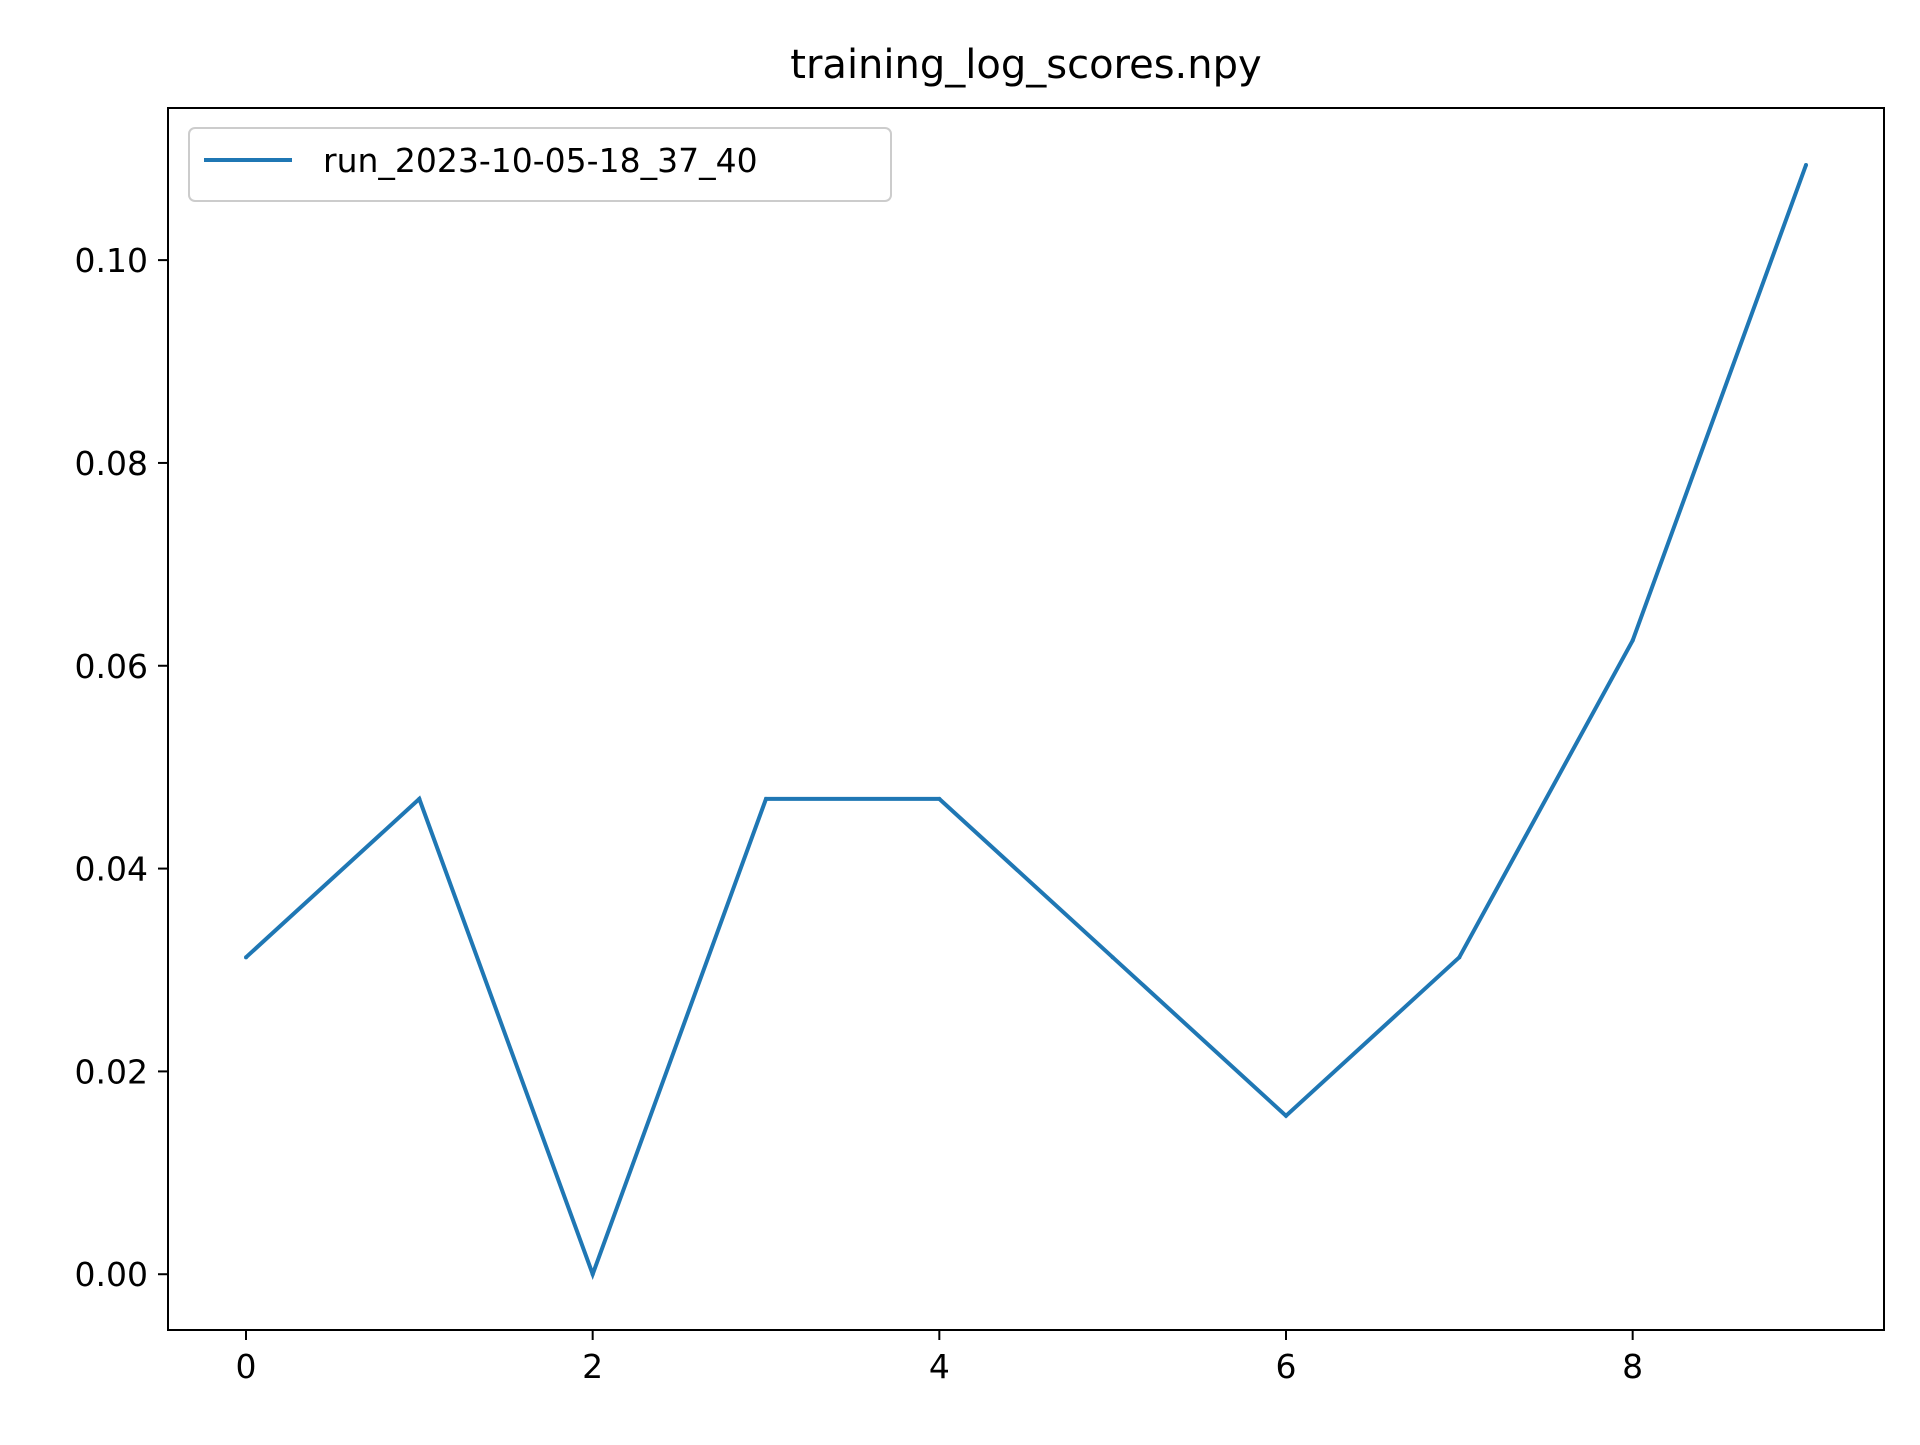 The height and width of the screenshot is (1445, 1920). Describe the element at coordinates (592, 1366) in the screenshot. I see `x-tick-label: 2` at that location.